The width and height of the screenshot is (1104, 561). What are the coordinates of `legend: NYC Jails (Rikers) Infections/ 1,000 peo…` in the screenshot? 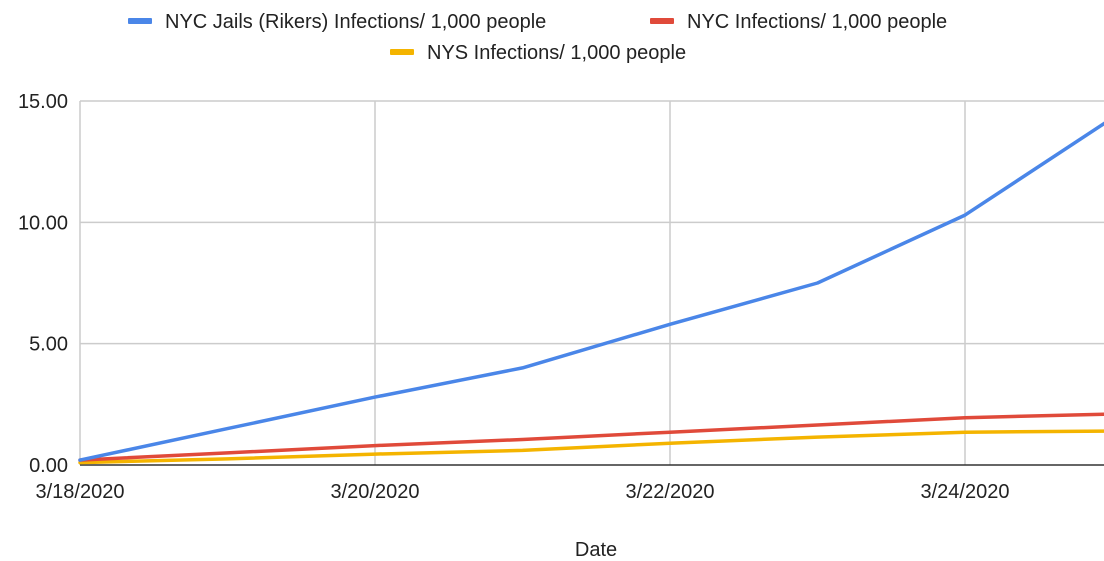 It's located at (537, 37).